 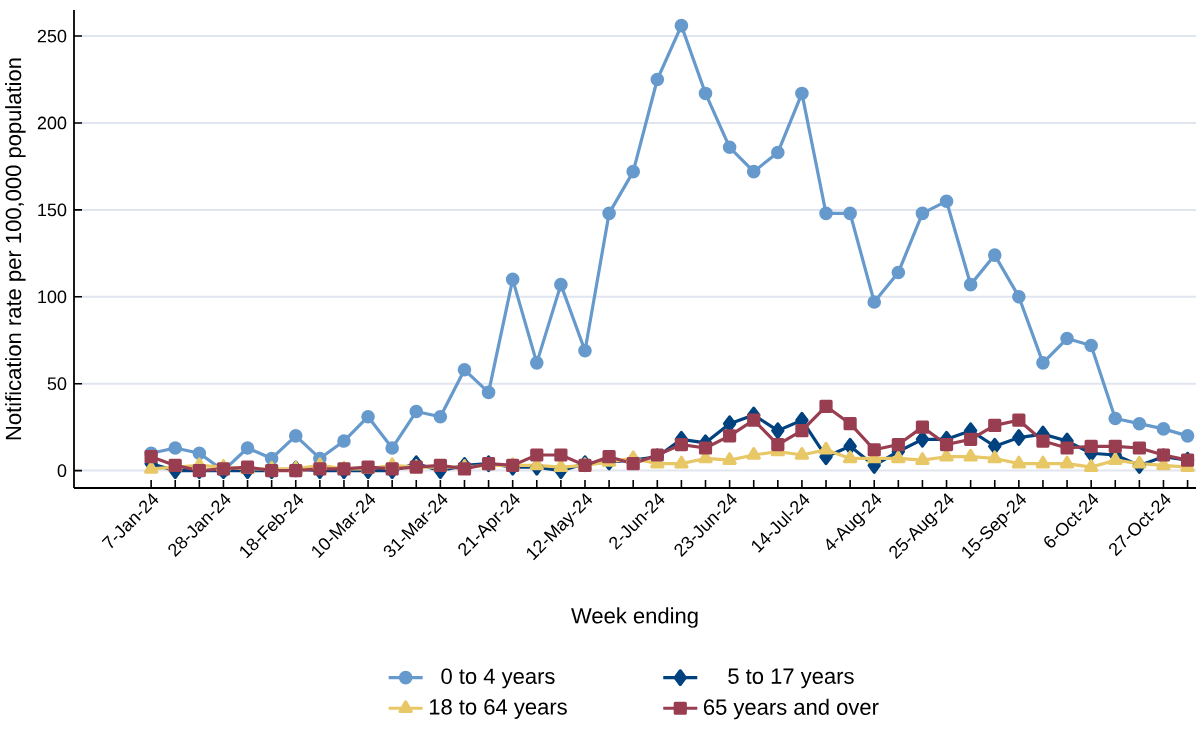 What do you see at coordinates (57, 384) in the screenshot?
I see `y-tick-label: 50` at bounding box center [57, 384].